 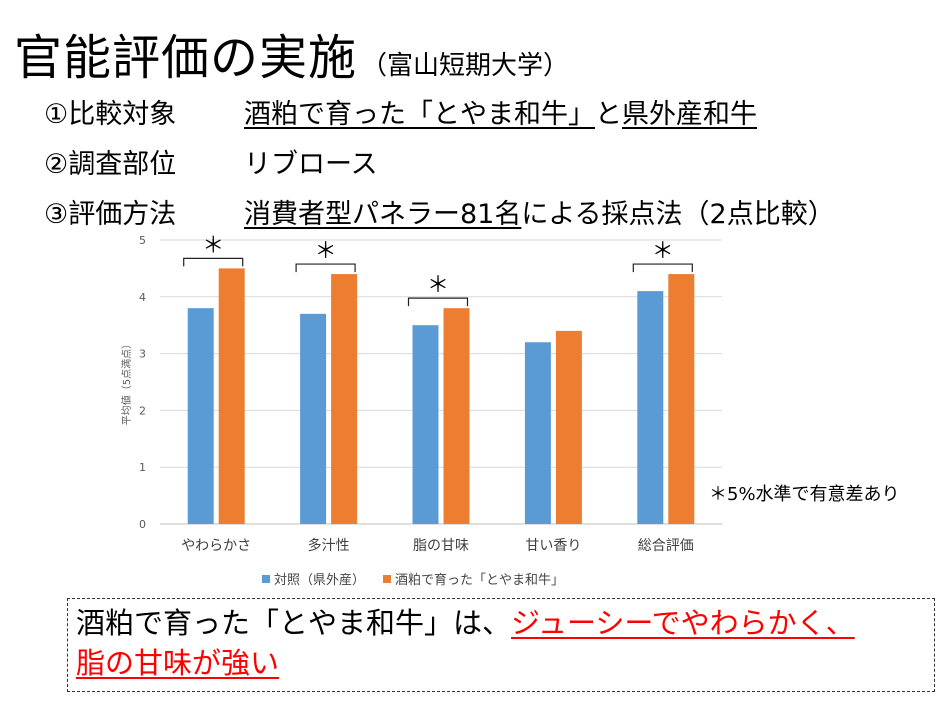 I want to click on y-tick-label: 2, so click(x=142, y=410).